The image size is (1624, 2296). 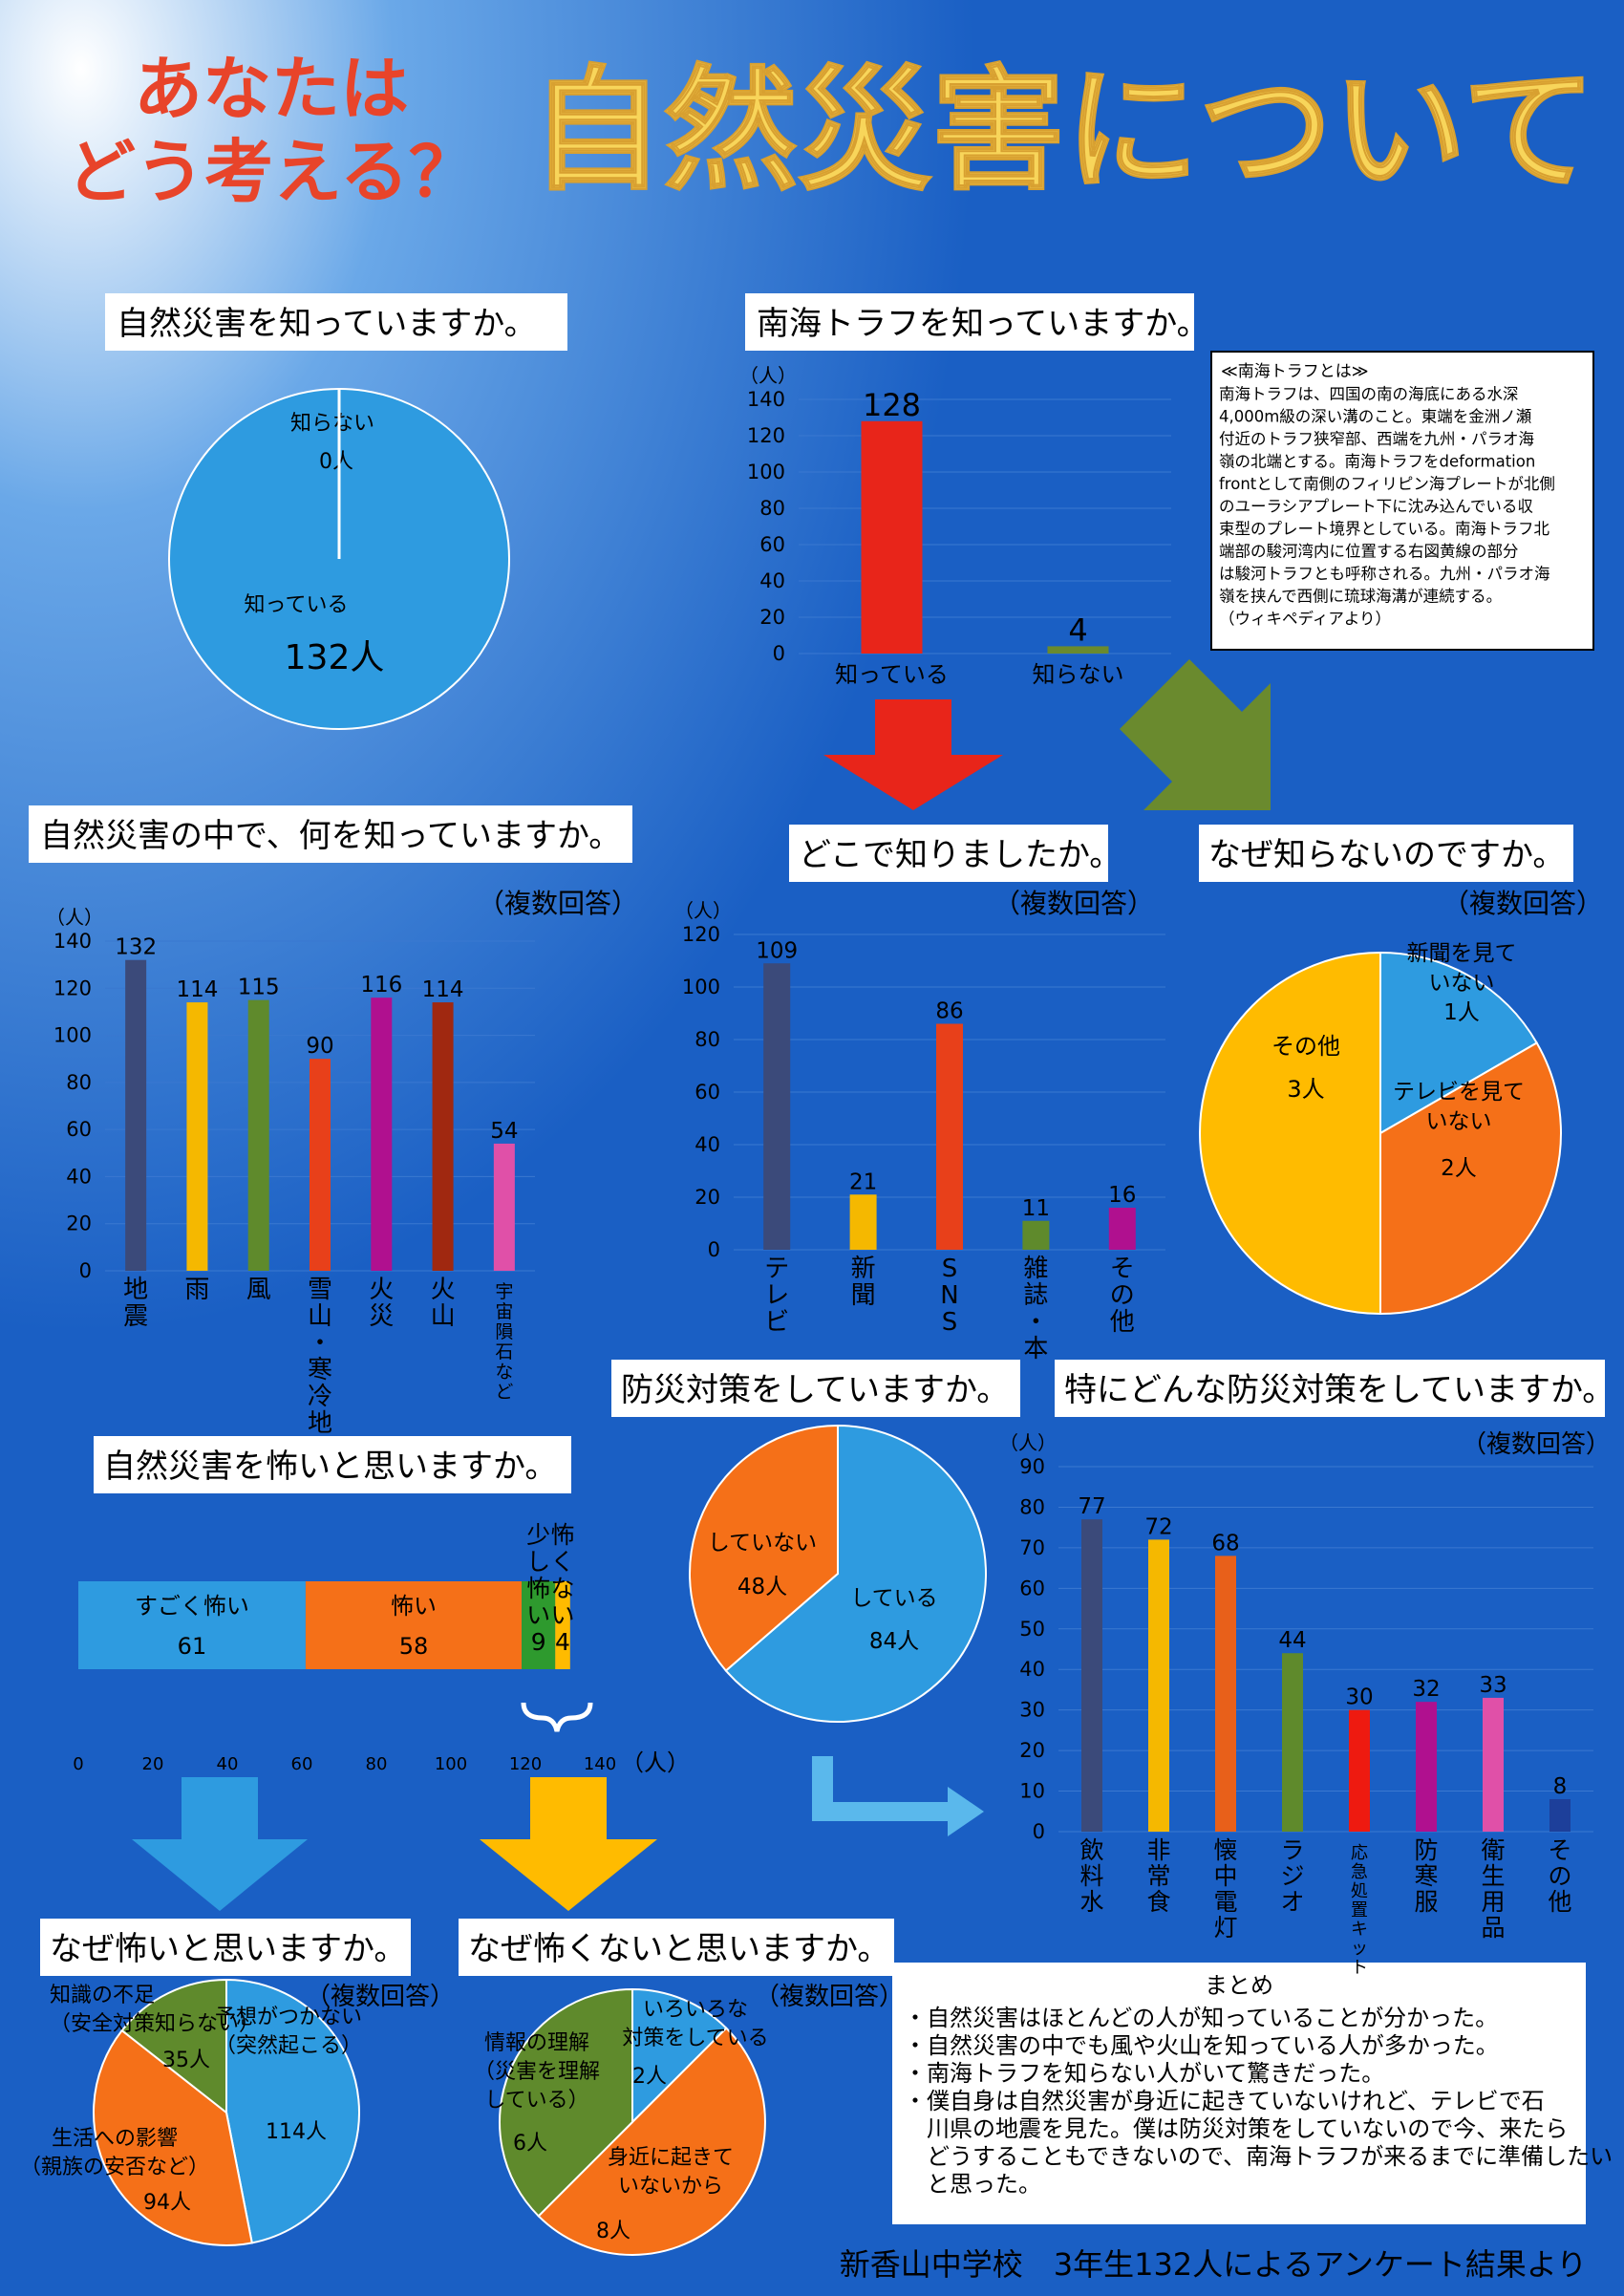 I want to click on pie-label: 0人, so click(x=336, y=462).